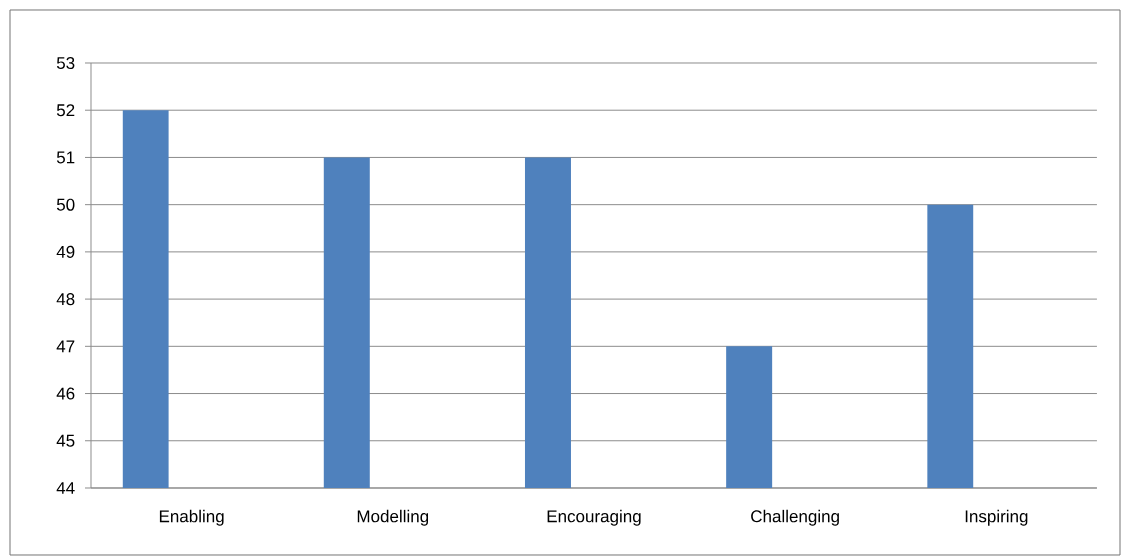 This screenshot has height=559, width=1130. What do you see at coordinates (65, 440) in the screenshot?
I see `y-tick-label: 45` at bounding box center [65, 440].